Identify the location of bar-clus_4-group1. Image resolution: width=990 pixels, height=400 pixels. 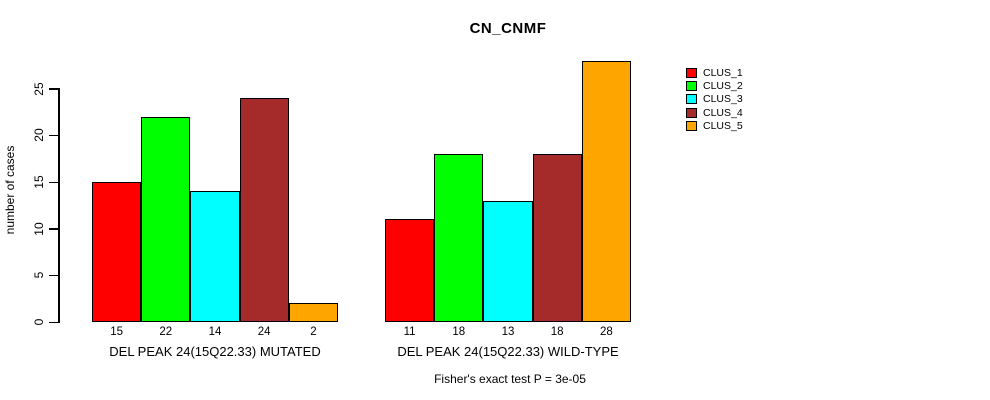
(264, 210).